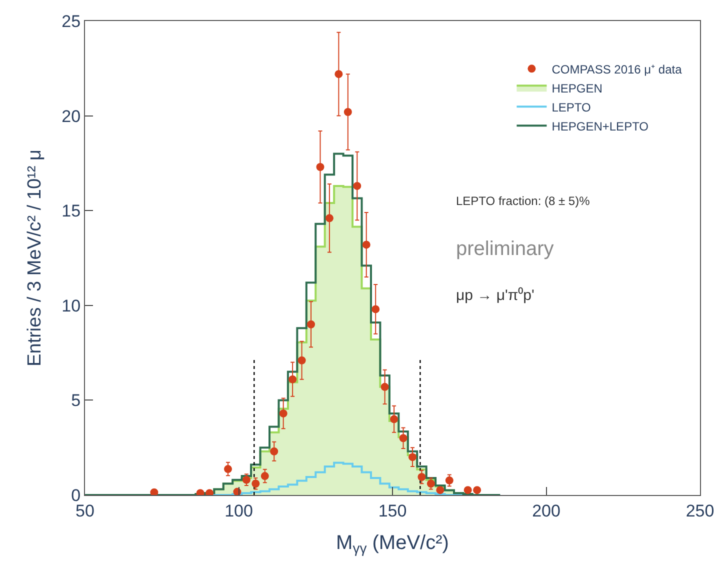 Image resolution: width=726 pixels, height=561 pixels. I want to click on x-tick-label: 200, so click(546, 510).